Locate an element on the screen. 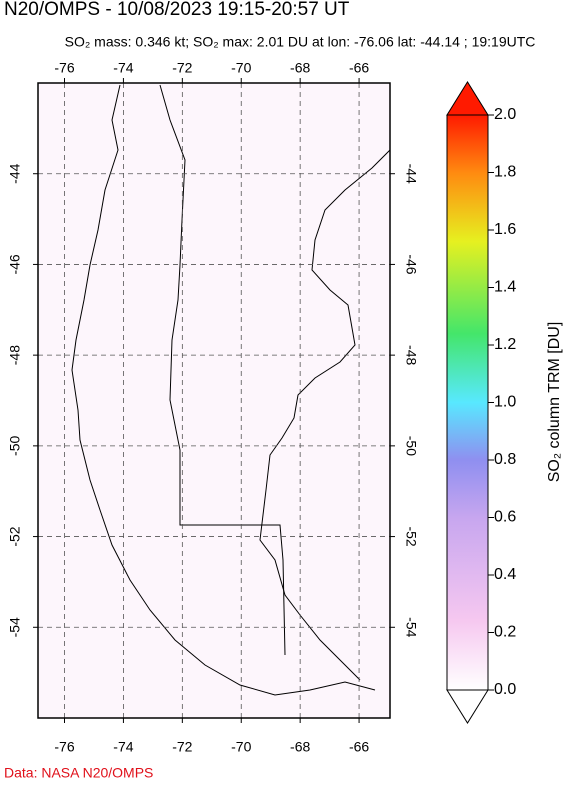 Image resolution: width=585 pixels, height=788 pixels. colorbar-tick-label: 0.4 is located at coordinates (505, 574).